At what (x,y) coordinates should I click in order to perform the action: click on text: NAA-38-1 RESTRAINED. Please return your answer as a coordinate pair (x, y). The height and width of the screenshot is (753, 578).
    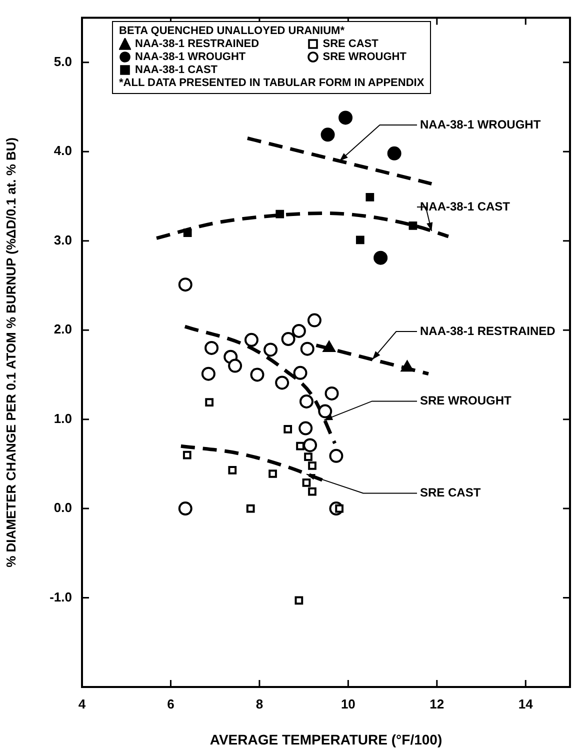
    Looking at the image, I should click on (488, 331).